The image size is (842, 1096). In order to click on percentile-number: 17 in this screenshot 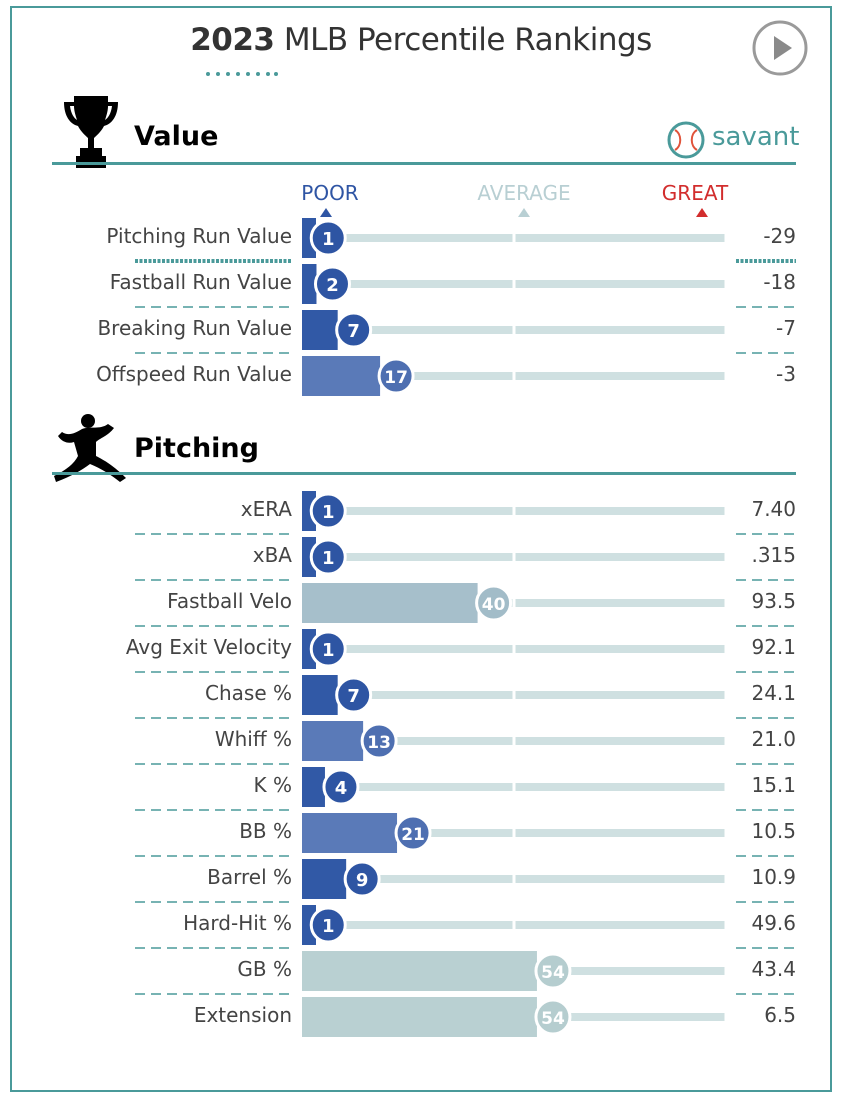, I will do `click(396, 378)`.